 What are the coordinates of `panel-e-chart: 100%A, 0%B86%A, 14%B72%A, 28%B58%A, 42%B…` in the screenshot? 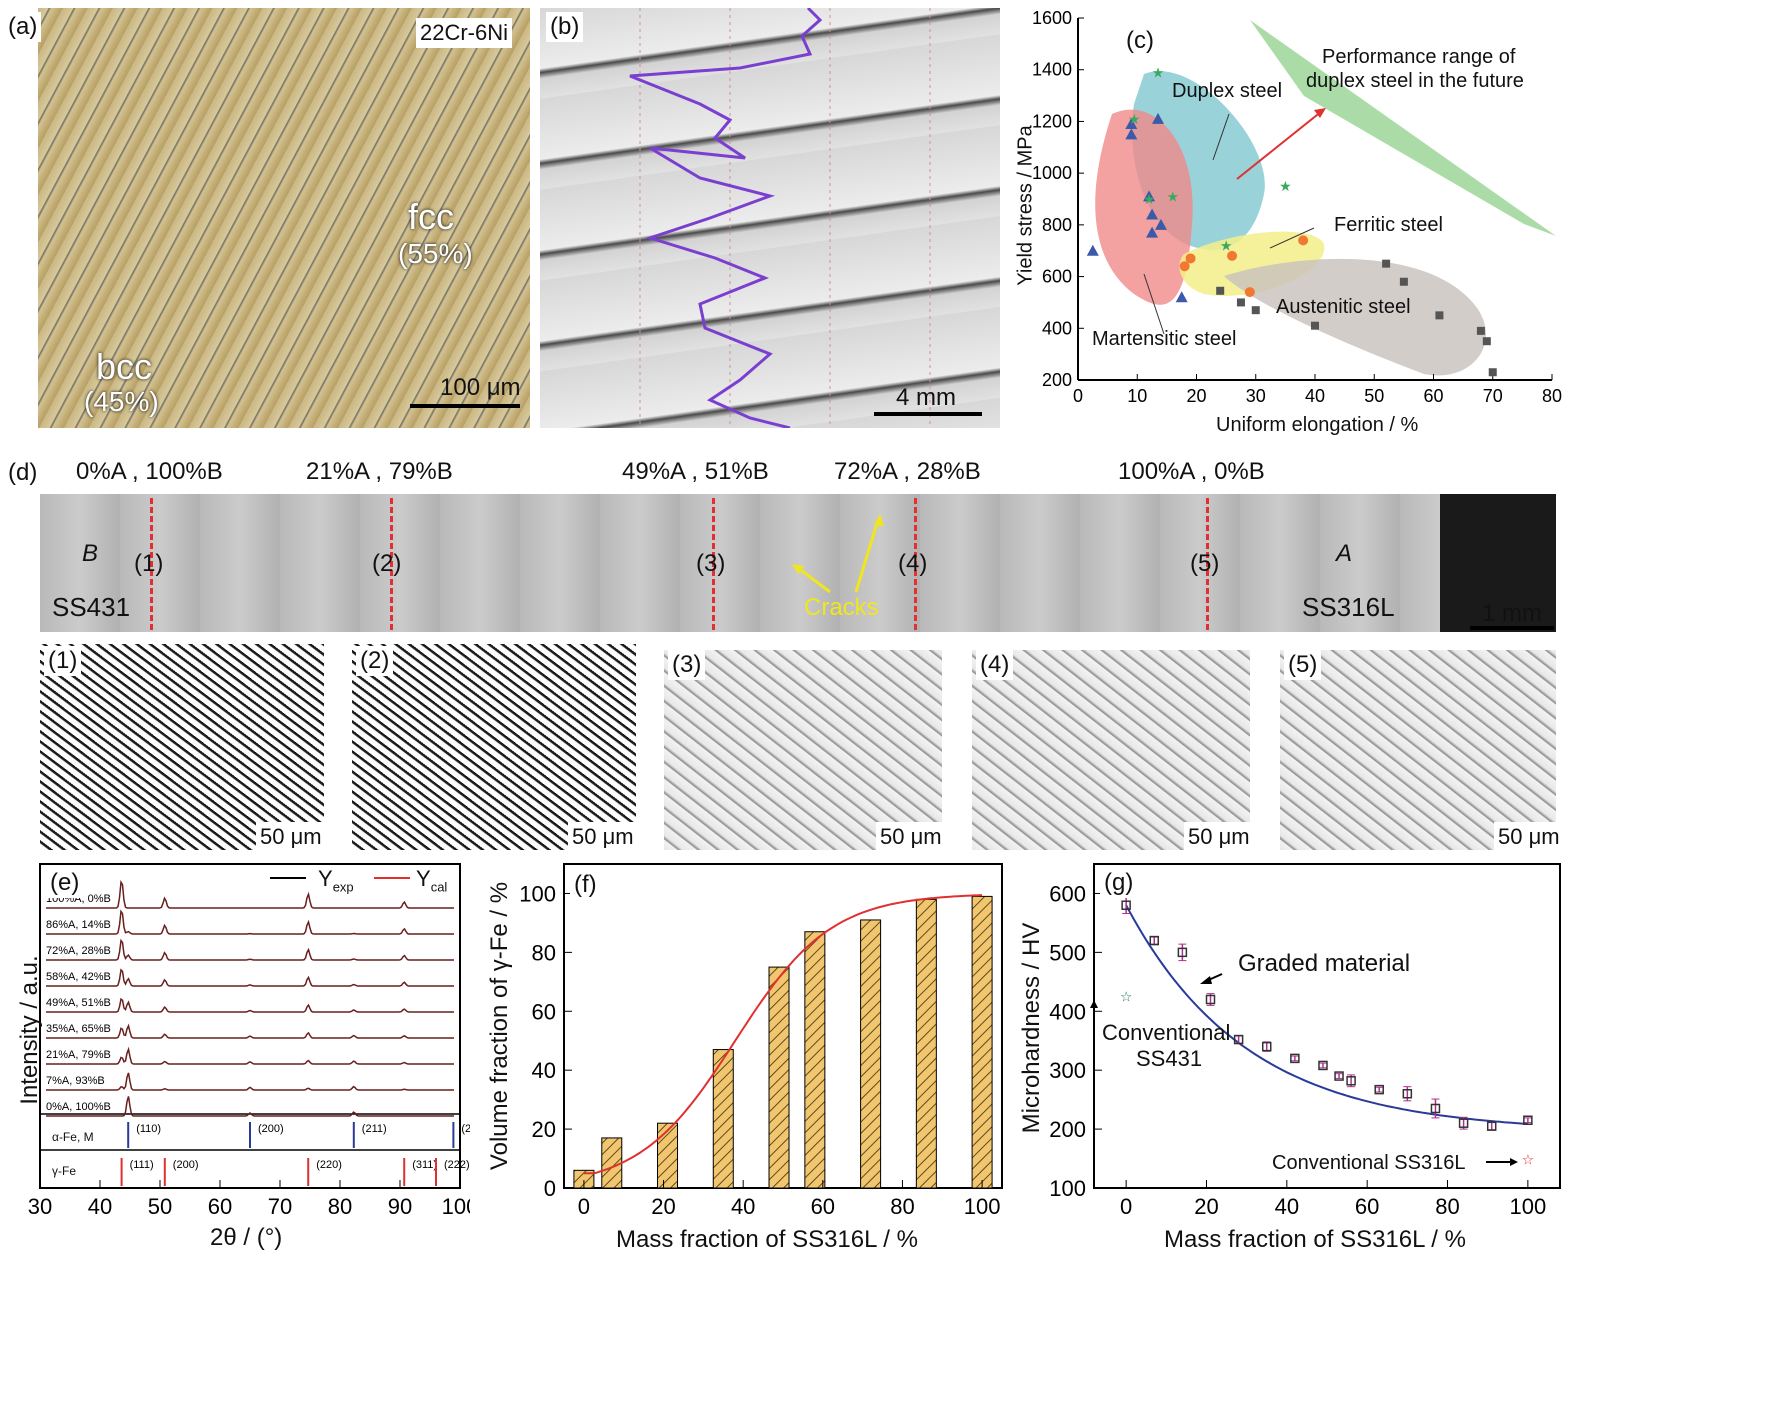 It's located at (249, 1041).